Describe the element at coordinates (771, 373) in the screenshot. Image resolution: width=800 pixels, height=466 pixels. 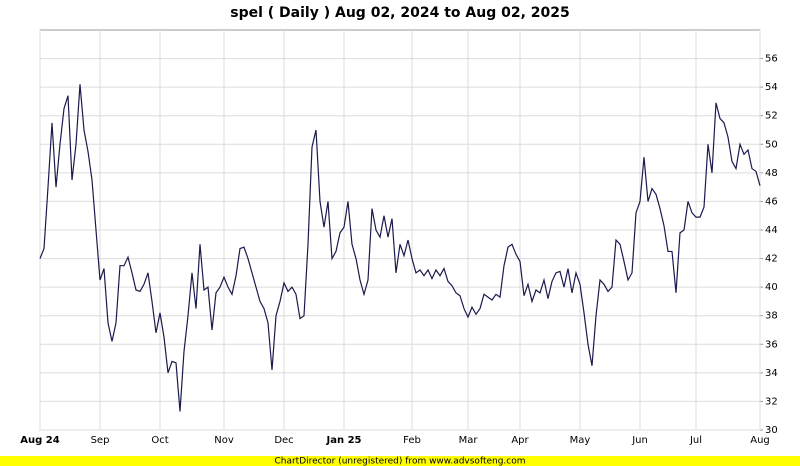
I see `y-tick-label: 34` at that location.